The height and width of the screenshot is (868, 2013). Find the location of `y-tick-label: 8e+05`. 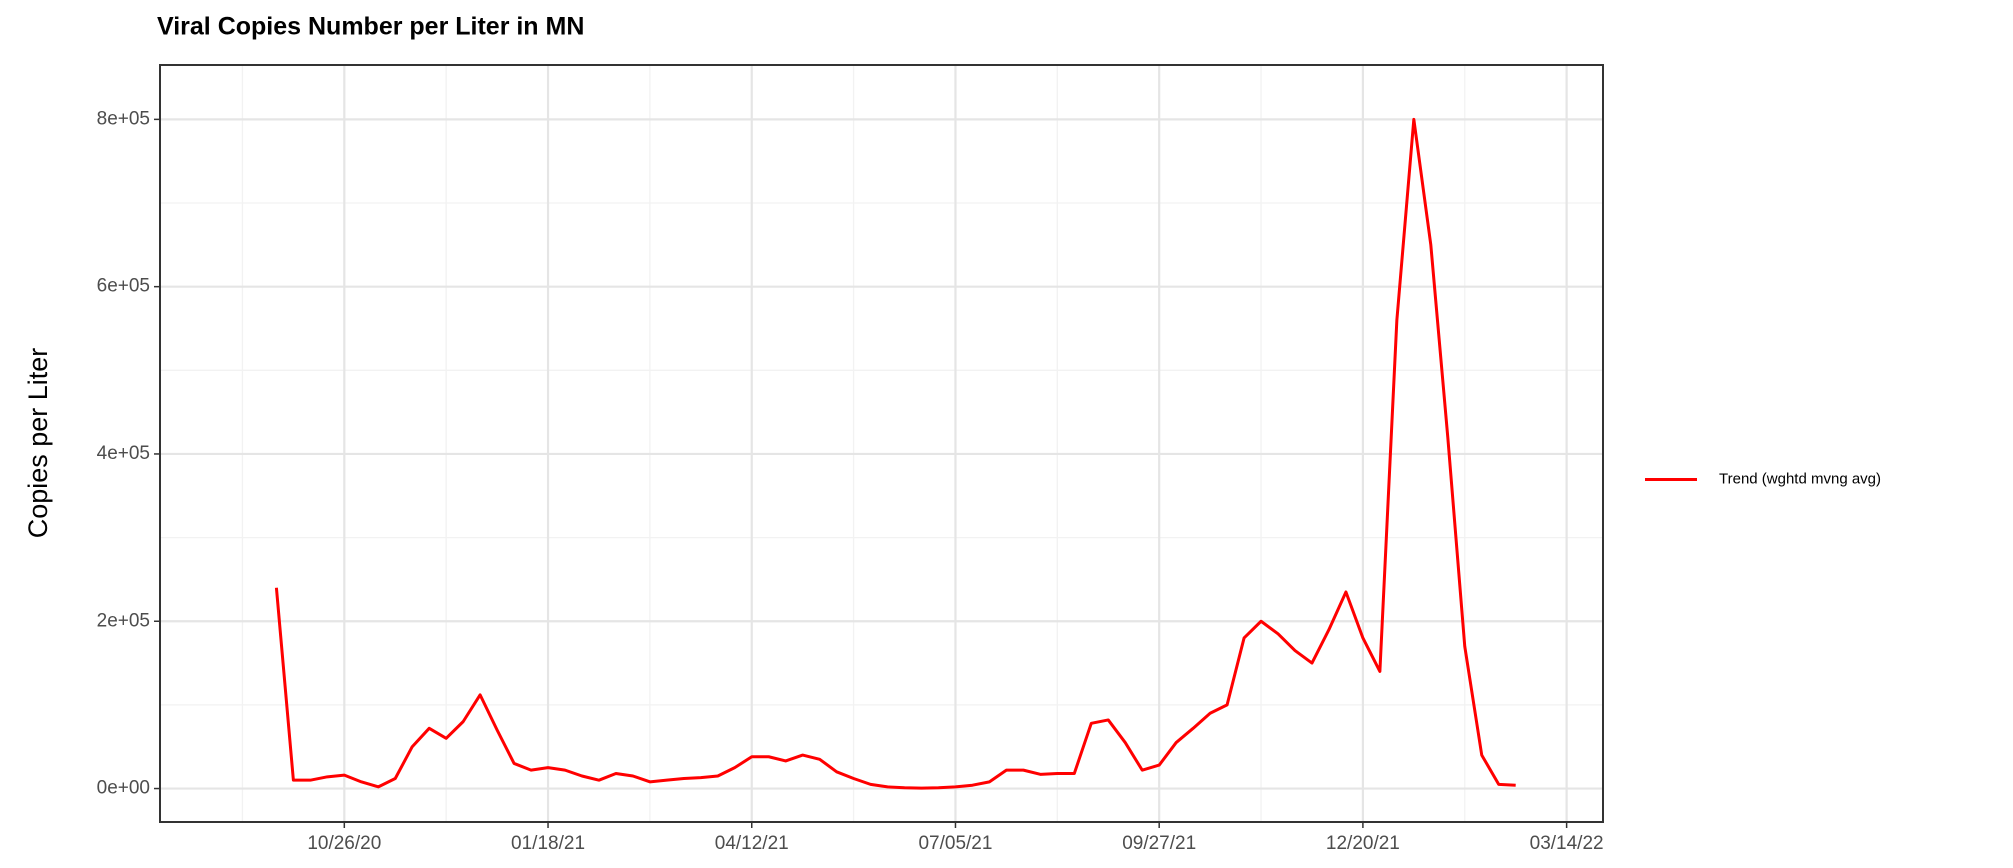

y-tick-label: 8e+05 is located at coordinates (123, 118).